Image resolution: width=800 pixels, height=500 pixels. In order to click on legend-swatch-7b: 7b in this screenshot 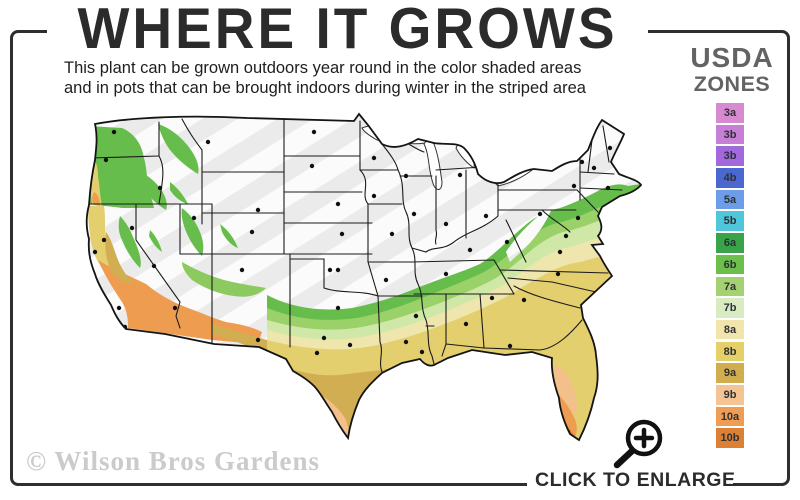, I will do `click(730, 308)`.